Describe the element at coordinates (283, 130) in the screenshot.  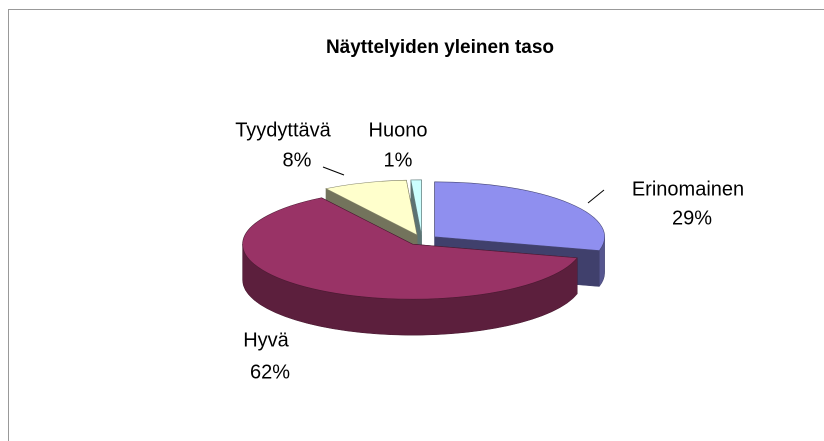
I see `slice-label: Tyydyttävä` at that location.